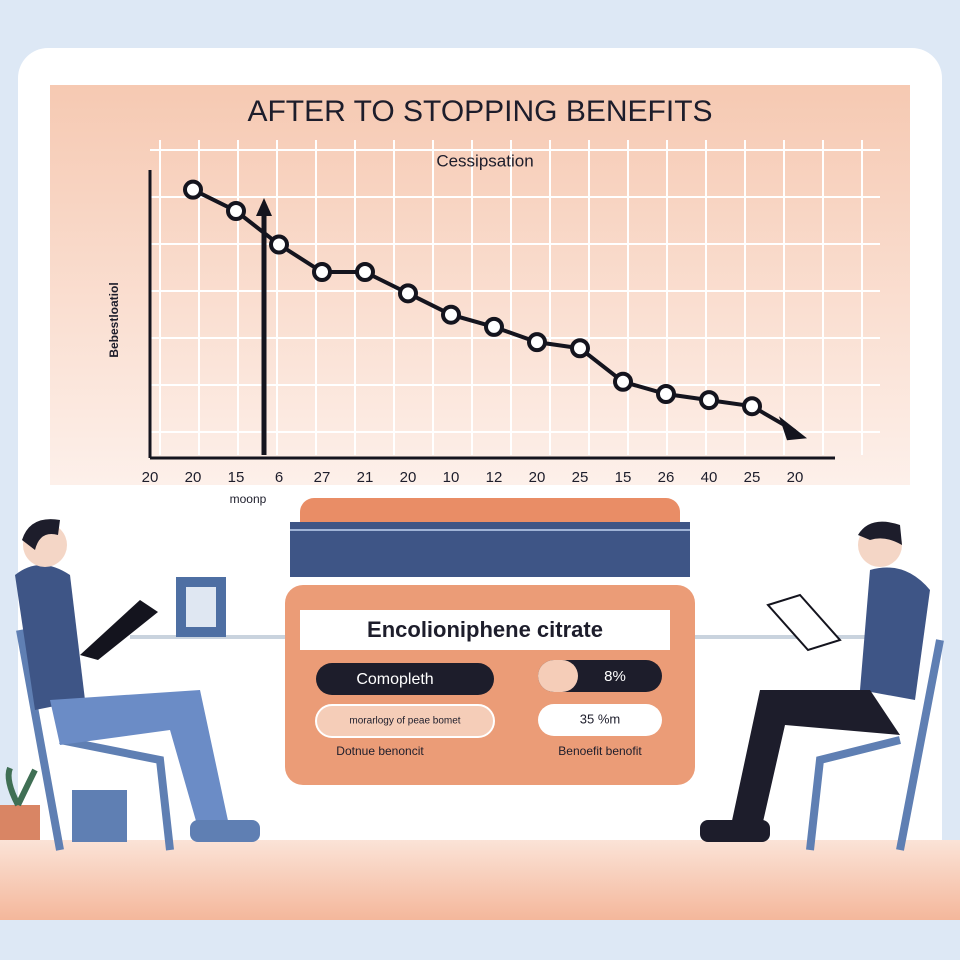 Image resolution: width=960 pixels, height=960 pixels. Describe the element at coordinates (99, 816) in the screenshot. I see `box` at that location.